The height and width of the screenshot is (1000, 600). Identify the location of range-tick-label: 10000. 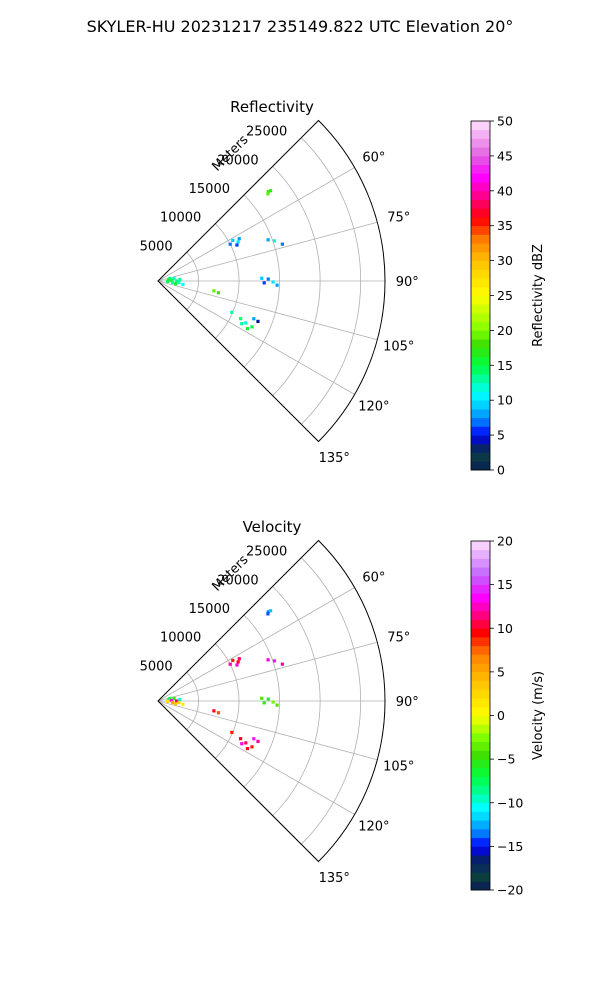
(180, 638).